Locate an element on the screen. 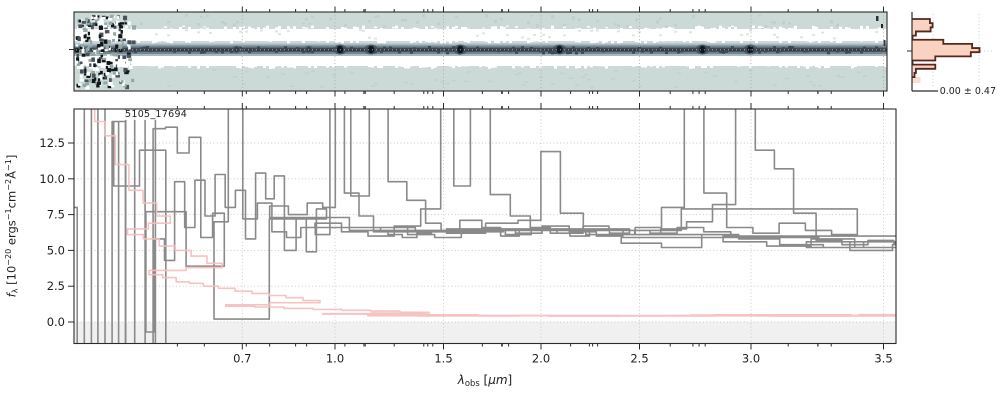  y-tick-label: 2.5 is located at coordinates (56, 286).